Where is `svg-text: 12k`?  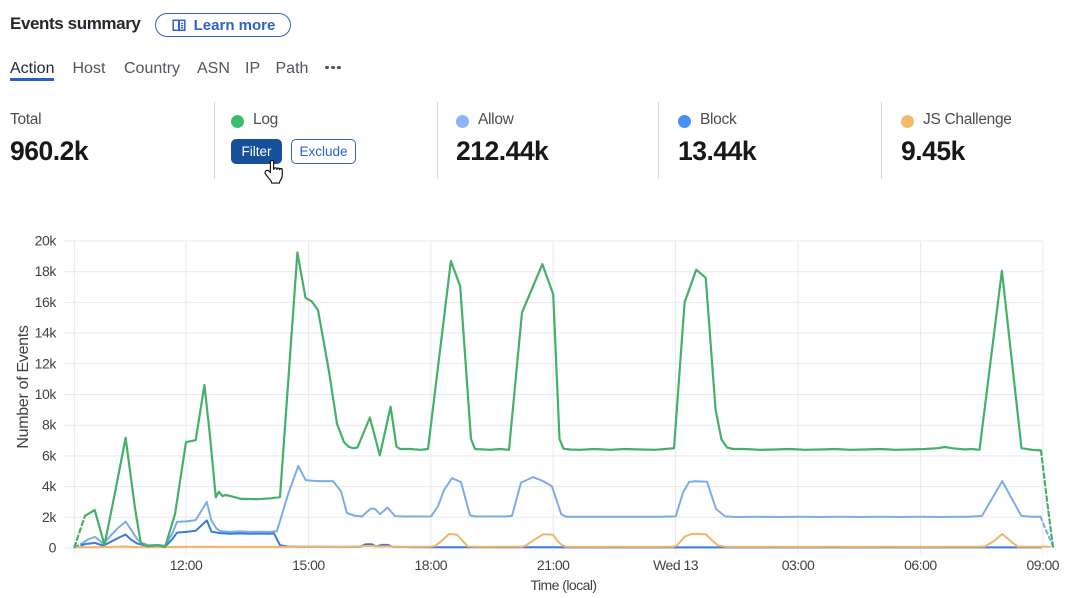
svg-text: 12k is located at coordinates (46, 363).